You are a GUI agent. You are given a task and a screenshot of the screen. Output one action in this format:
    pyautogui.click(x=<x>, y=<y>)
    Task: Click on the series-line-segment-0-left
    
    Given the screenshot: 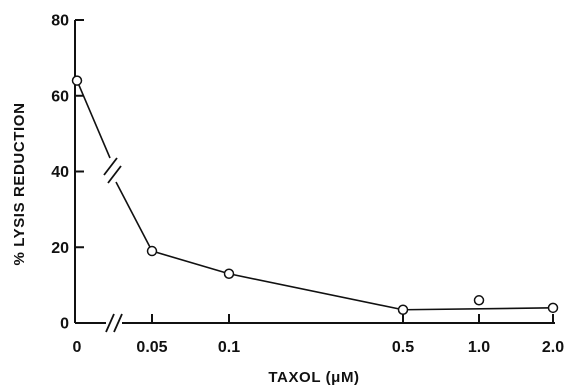 What is the action you would take?
    pyautogui.click(x=93, y=119)
    